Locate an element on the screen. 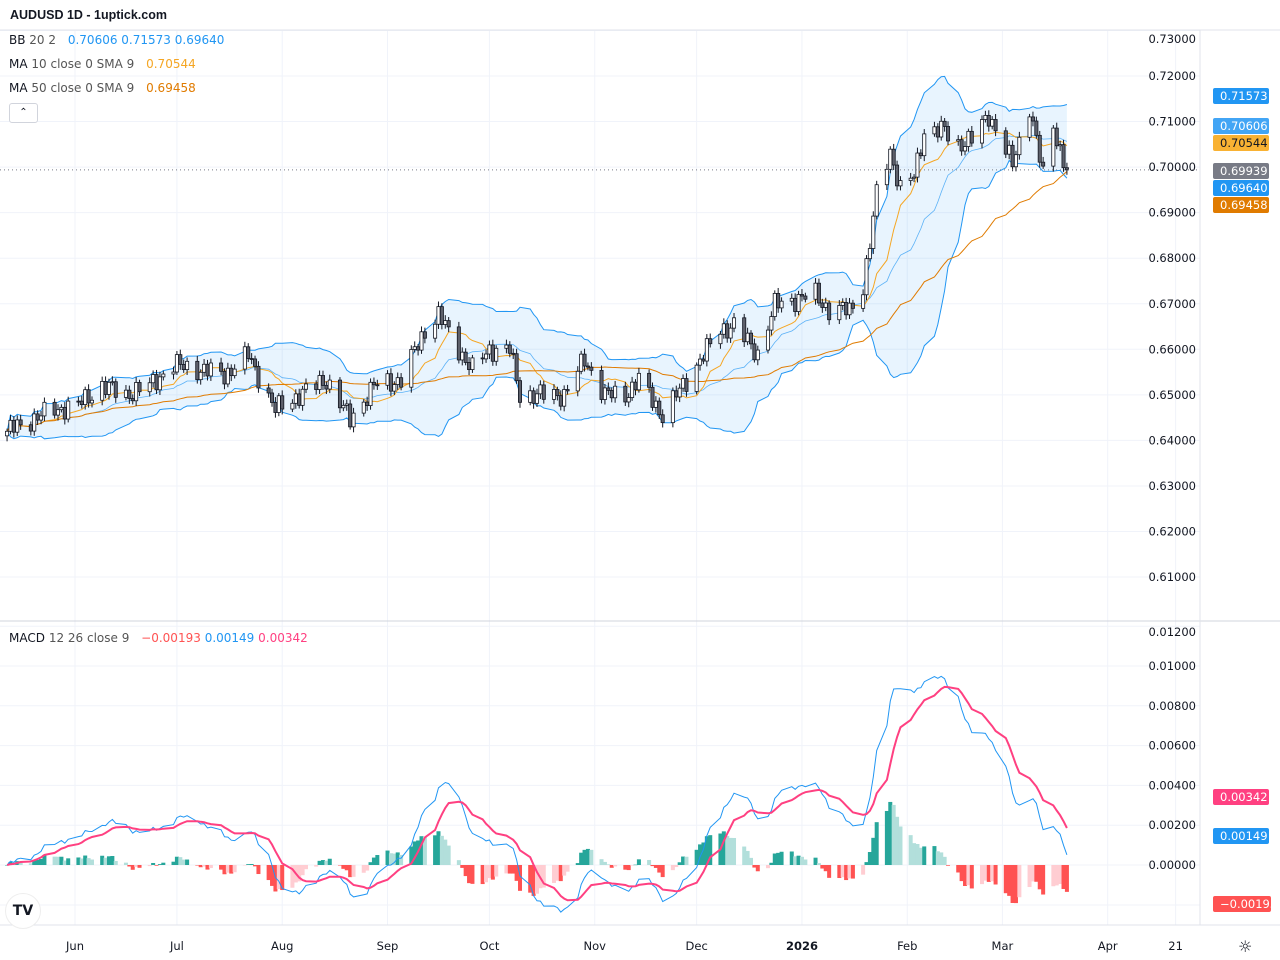  legend-ma50-value: 0.69458 is located at coordinates (171, 88).